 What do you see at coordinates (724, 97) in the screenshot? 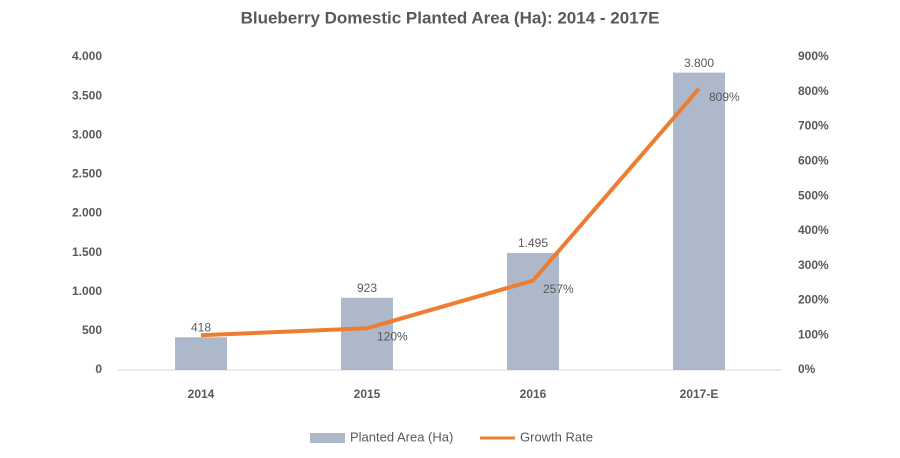
I see `line-label: 809%` at bounding box center [724, 97].